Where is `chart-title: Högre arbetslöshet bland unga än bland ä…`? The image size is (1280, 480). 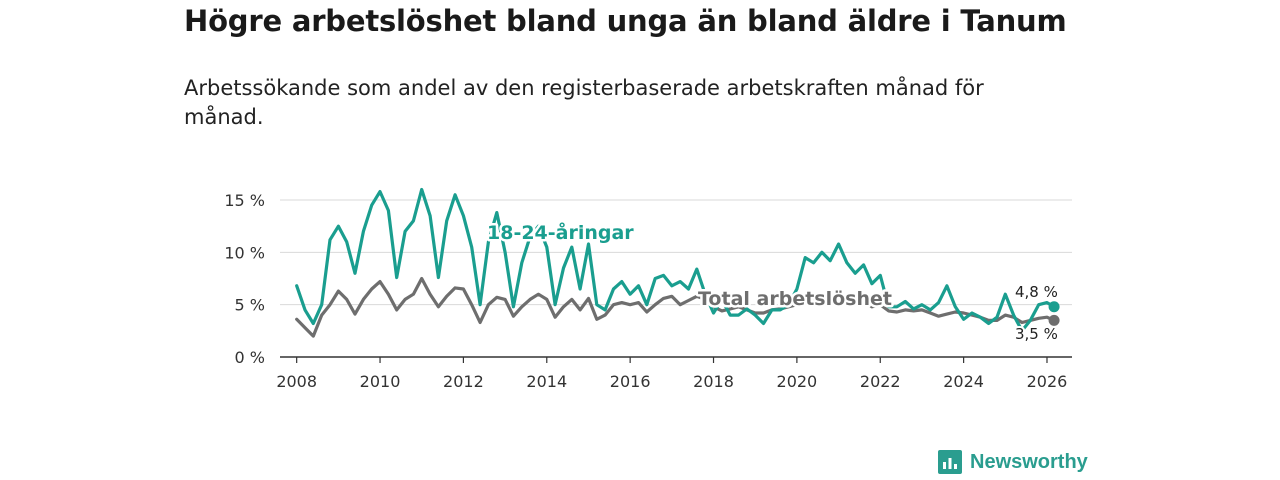
chart-title: Högre arbetslöshet bland unga än bland ä… is located at coordinates (625, 21).